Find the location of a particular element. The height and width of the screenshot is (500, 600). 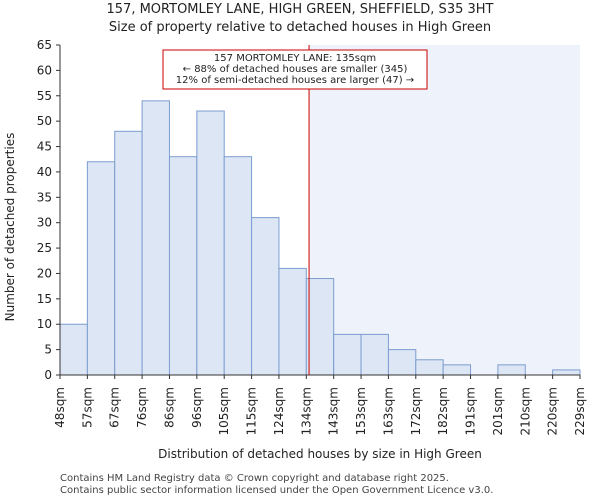

x-tick-label: 96sqm is located at coordinates (197, 407).